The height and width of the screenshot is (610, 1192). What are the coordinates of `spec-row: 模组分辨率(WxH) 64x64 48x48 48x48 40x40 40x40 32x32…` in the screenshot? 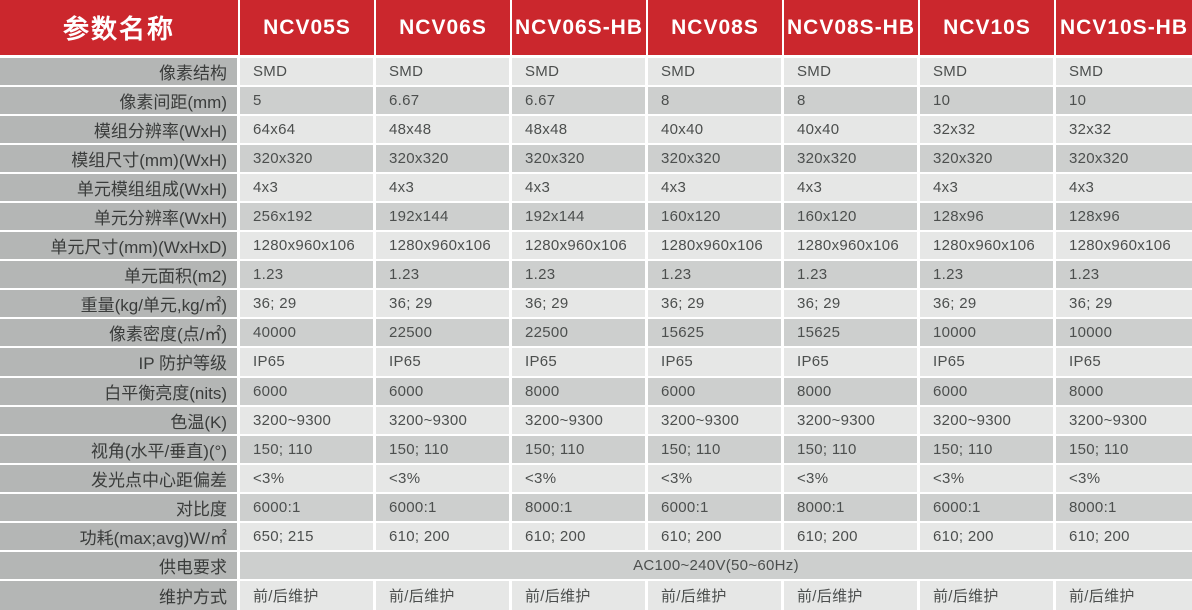 It's located at (596, 131).